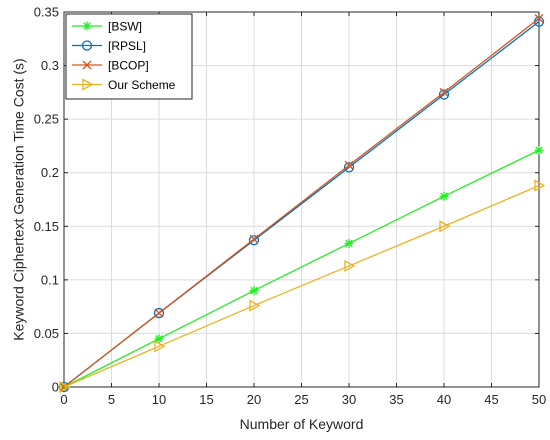 This screenshot has height=440, width=550. Describe the element at coordinates (50, 279) in the screenshot. I see `y-tick-label: 0.1` at that location.